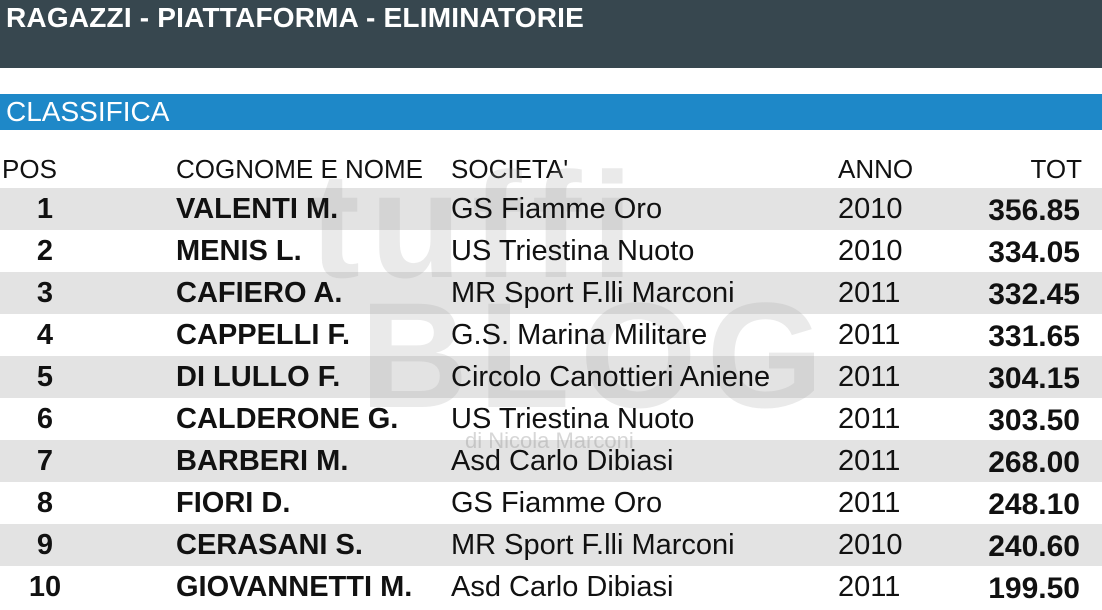 This screenshot has width=1102, height=610. Describe the element at coordinates (300, 169) in the screenshot. I see `header-name: COGNOME E NOME` at that location.